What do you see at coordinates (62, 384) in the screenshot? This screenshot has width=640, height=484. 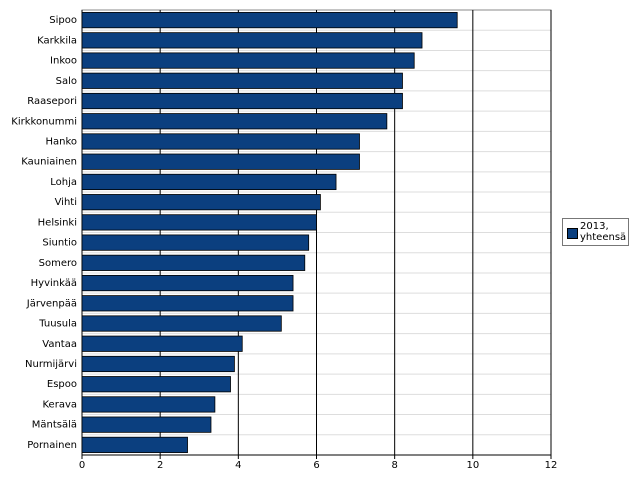 I see `y-tick-label: Espoo` at bounding box center [62, 384].